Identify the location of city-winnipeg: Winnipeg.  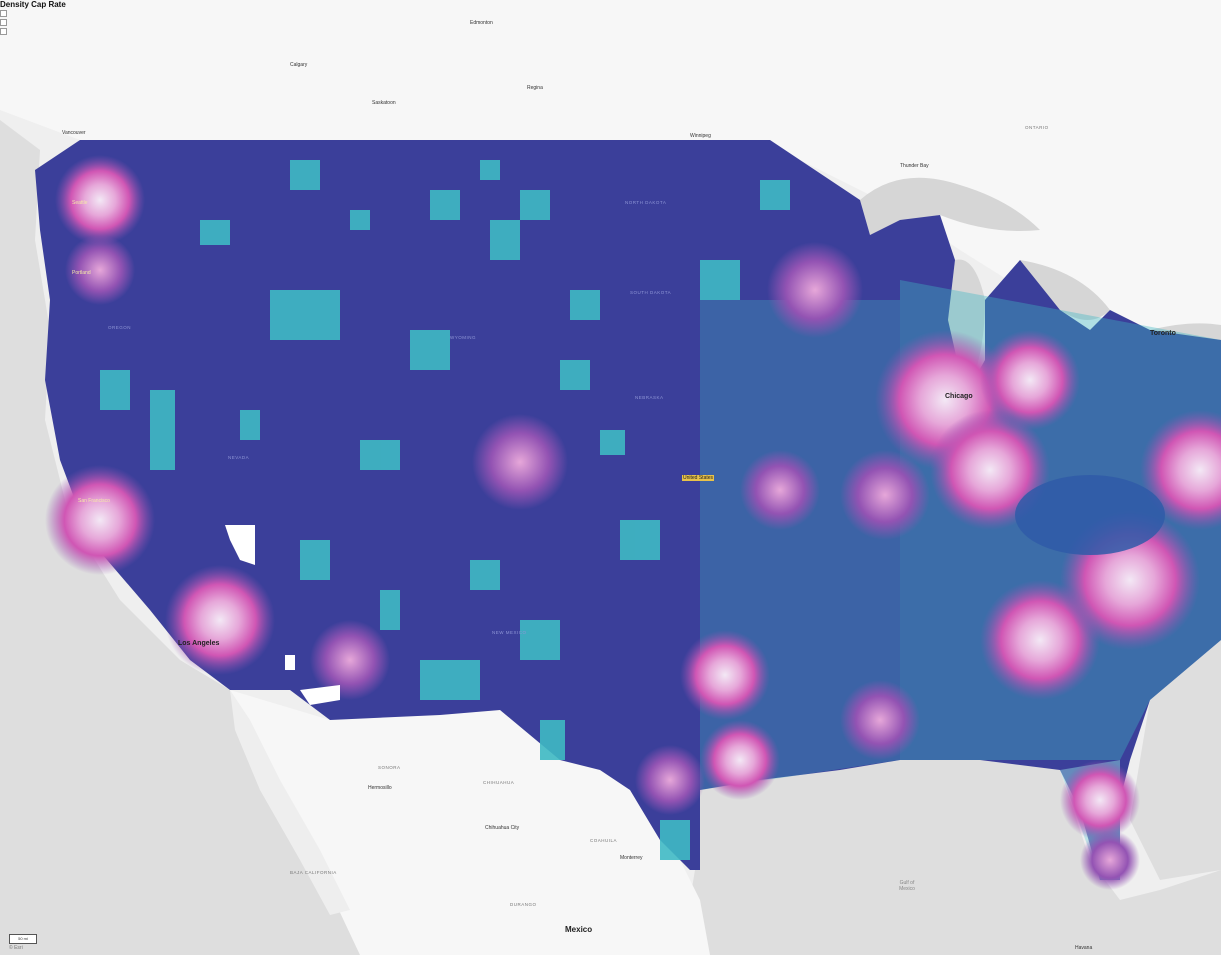
(700, 136).